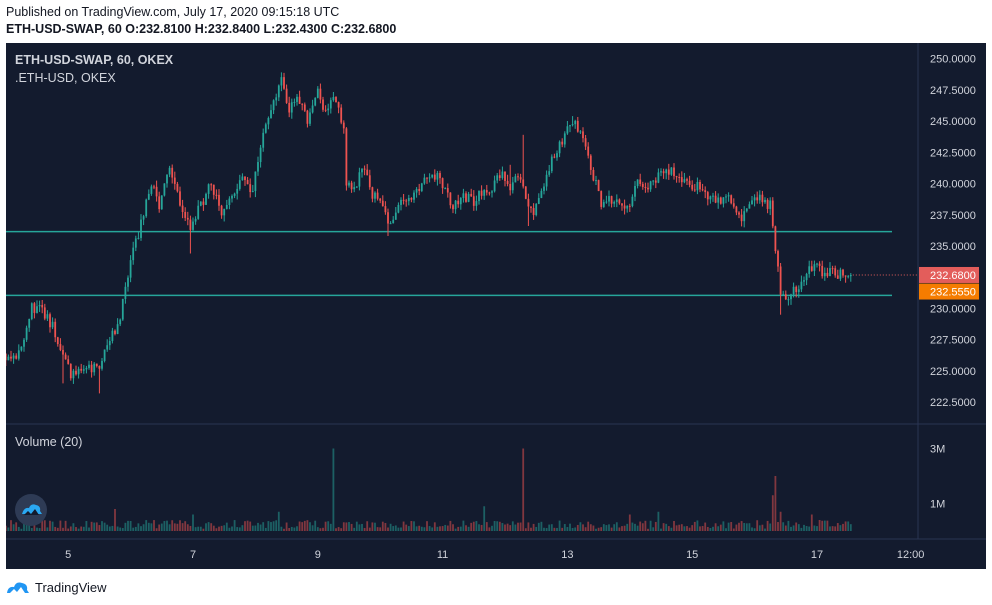  Describe the element at coordinates (71, 587) in the screenshot. I see `footer-brand: TradingView` at that location.